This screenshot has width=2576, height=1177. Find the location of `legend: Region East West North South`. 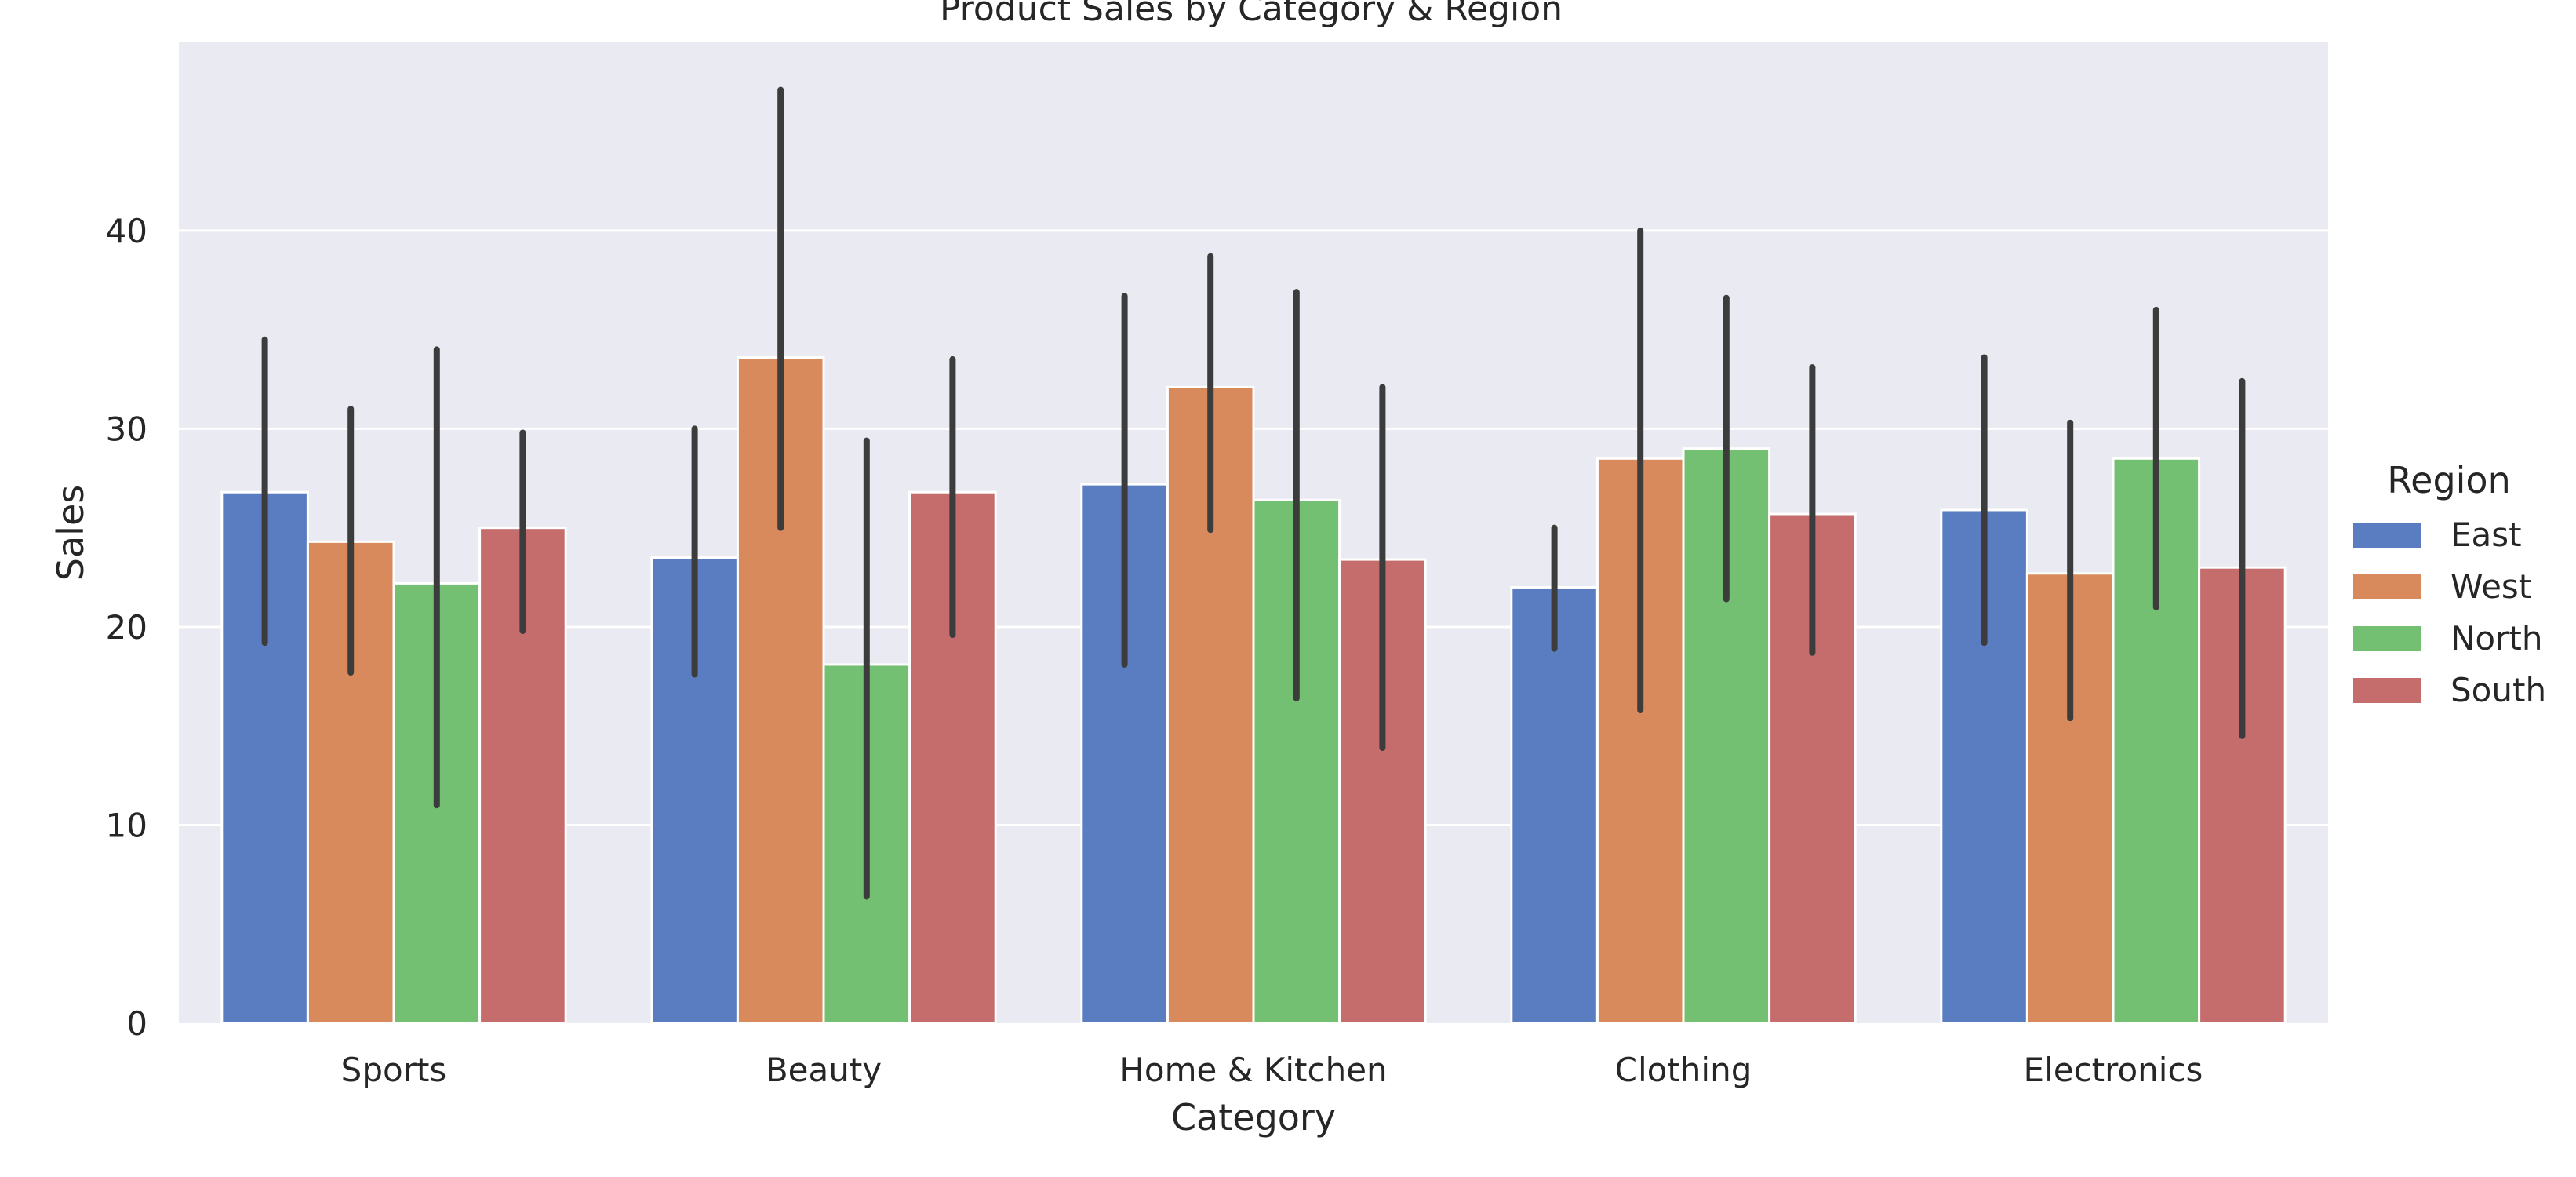

legend: Region East West North South is located at coordinates (2449, 584).